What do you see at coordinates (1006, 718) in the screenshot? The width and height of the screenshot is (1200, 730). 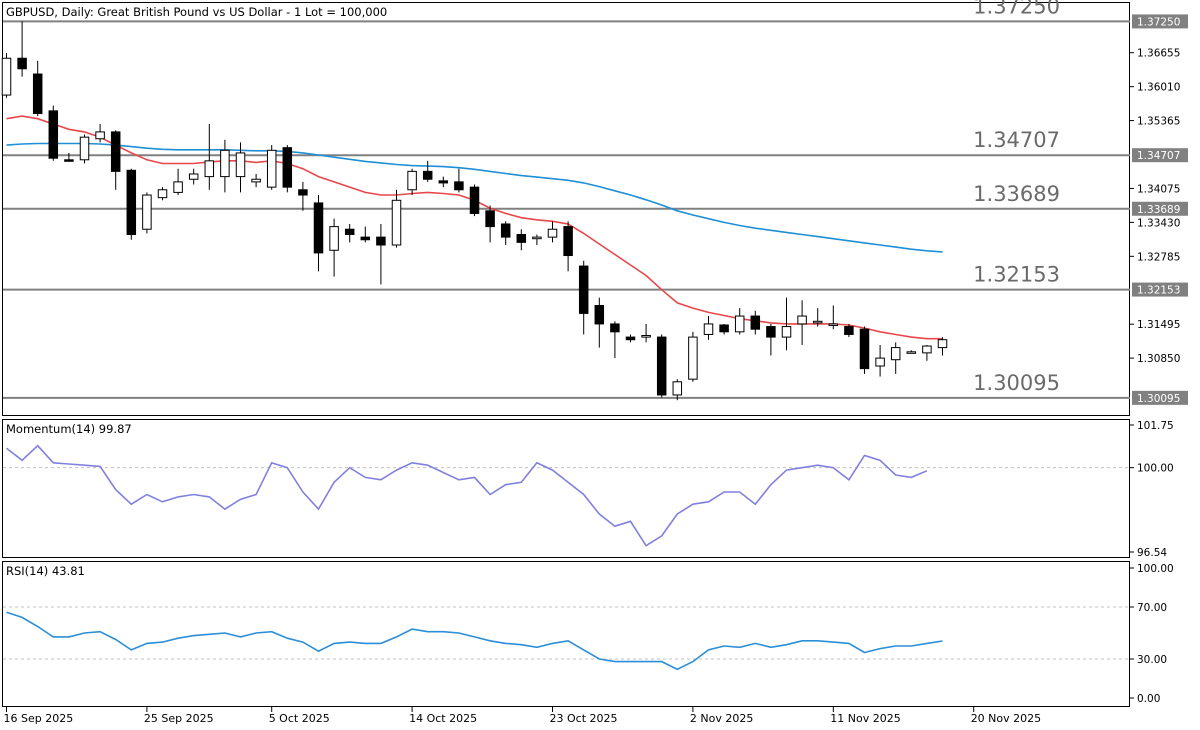 I see `date-tick-label: 20 Nov 2025` at bounding box center [1006, 718].